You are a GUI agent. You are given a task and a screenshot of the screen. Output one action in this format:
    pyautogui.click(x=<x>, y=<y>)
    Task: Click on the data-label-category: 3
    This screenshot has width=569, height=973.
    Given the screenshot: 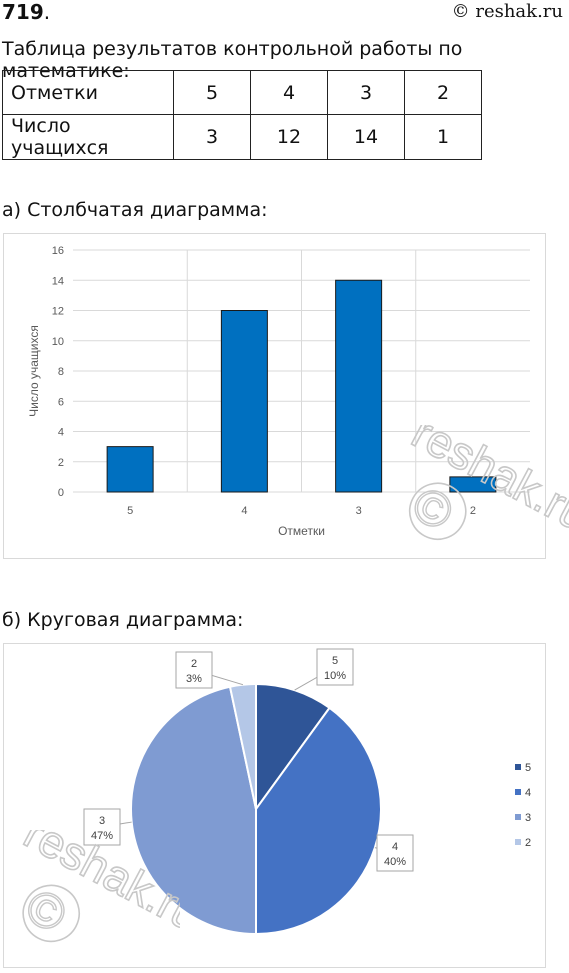 What is the action you would take?
    pyautogui.click(x=102, y=821)
    